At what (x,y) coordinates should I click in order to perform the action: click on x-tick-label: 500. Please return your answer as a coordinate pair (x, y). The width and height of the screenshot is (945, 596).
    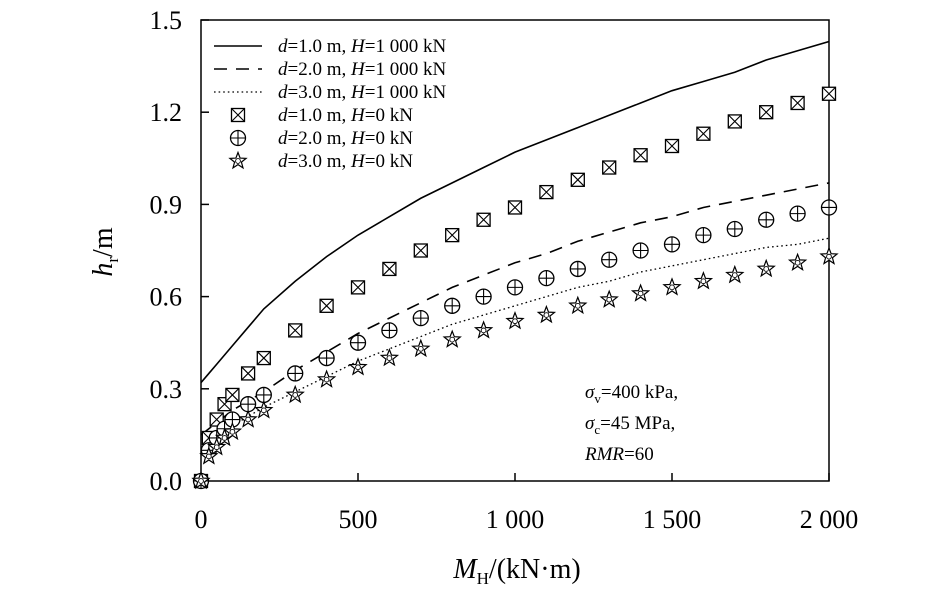
    Looking at the image, I should click on (358, 519).